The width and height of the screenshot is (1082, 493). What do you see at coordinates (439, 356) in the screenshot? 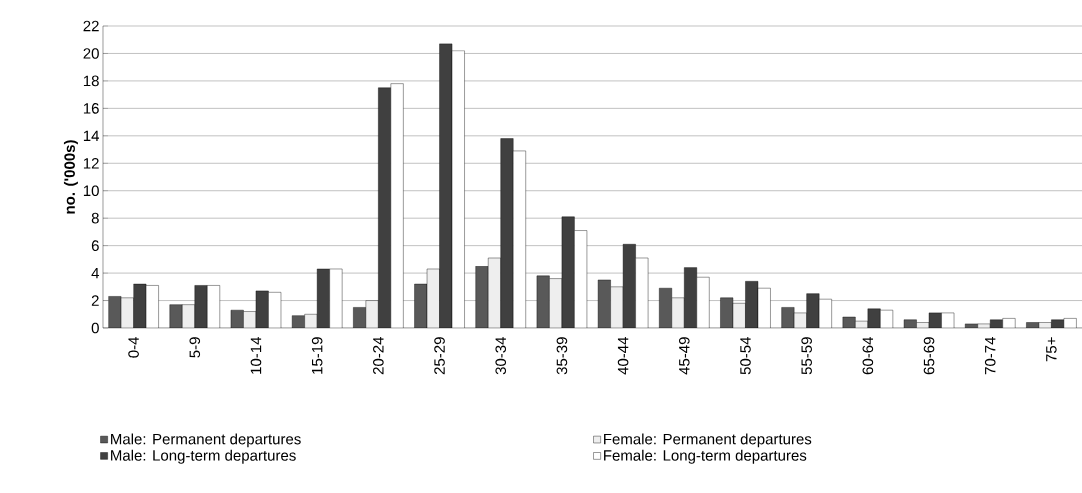
I see `x-tick-label: 25-29` at bounding box center [439, 356].